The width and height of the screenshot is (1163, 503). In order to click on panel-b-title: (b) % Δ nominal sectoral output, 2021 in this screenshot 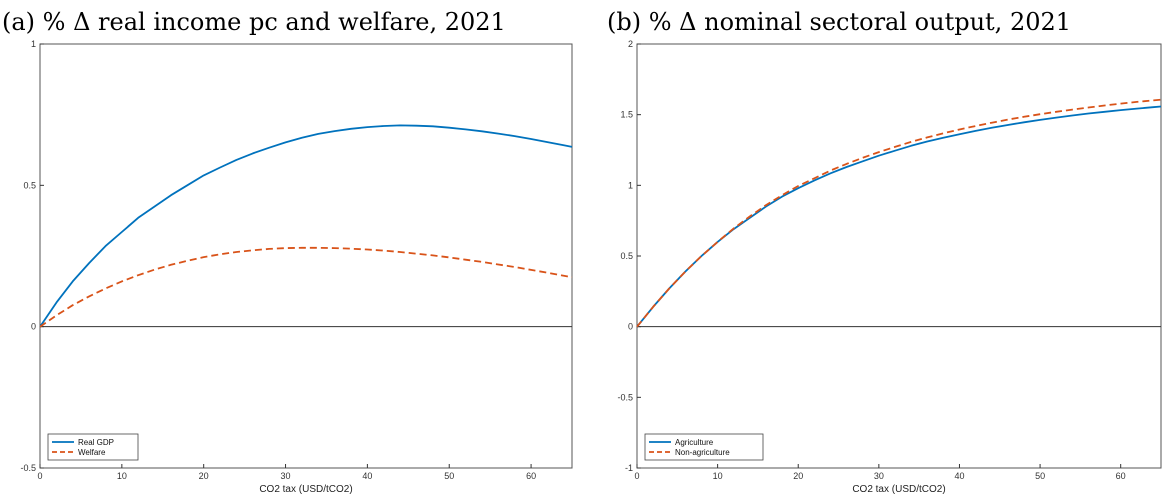, I will do `click(839, 22)`.